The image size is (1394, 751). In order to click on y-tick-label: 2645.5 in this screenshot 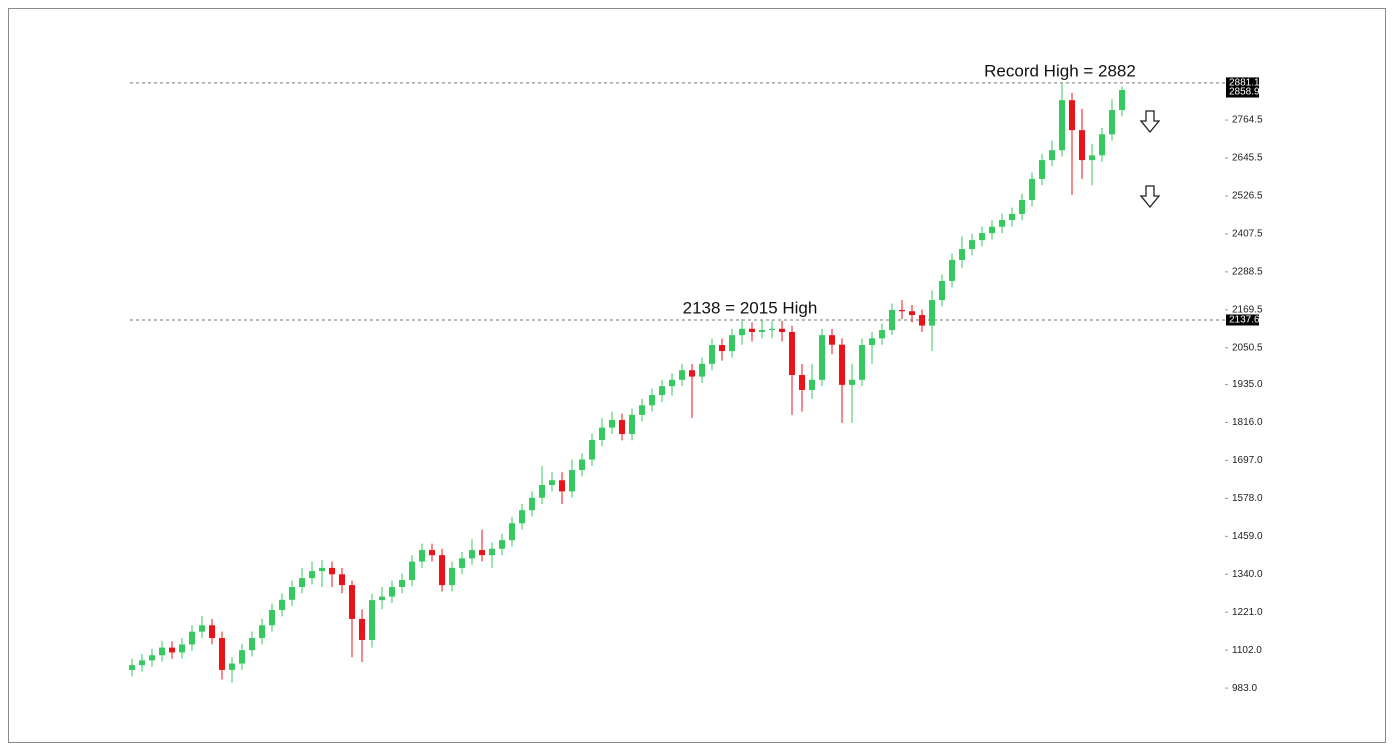, I will do `click(1247, 158)`.